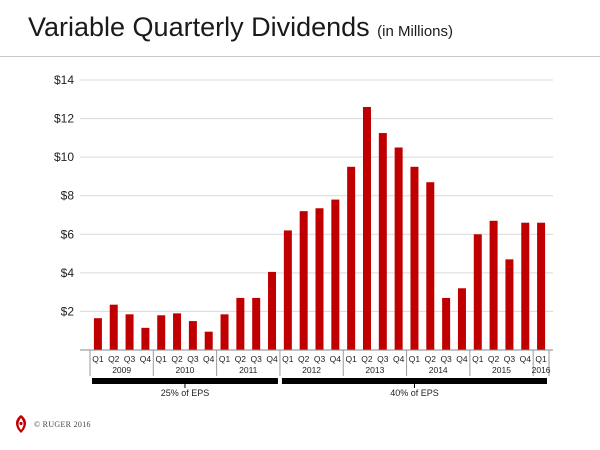 The height and width of the screenshot is (450, 600). Describe the element at coordinates (300, 56) in the screenshot. I see `title-divider` at that location.